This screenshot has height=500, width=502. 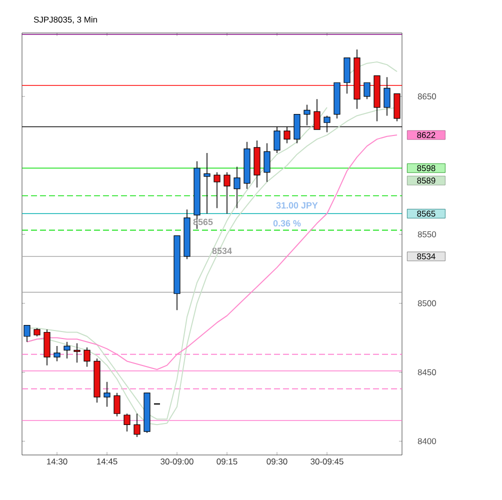 What do you see at coordinates (57, 461) in the screenshot?
I see `x-tick-label: 14:30` at bounding box center [57, 461].